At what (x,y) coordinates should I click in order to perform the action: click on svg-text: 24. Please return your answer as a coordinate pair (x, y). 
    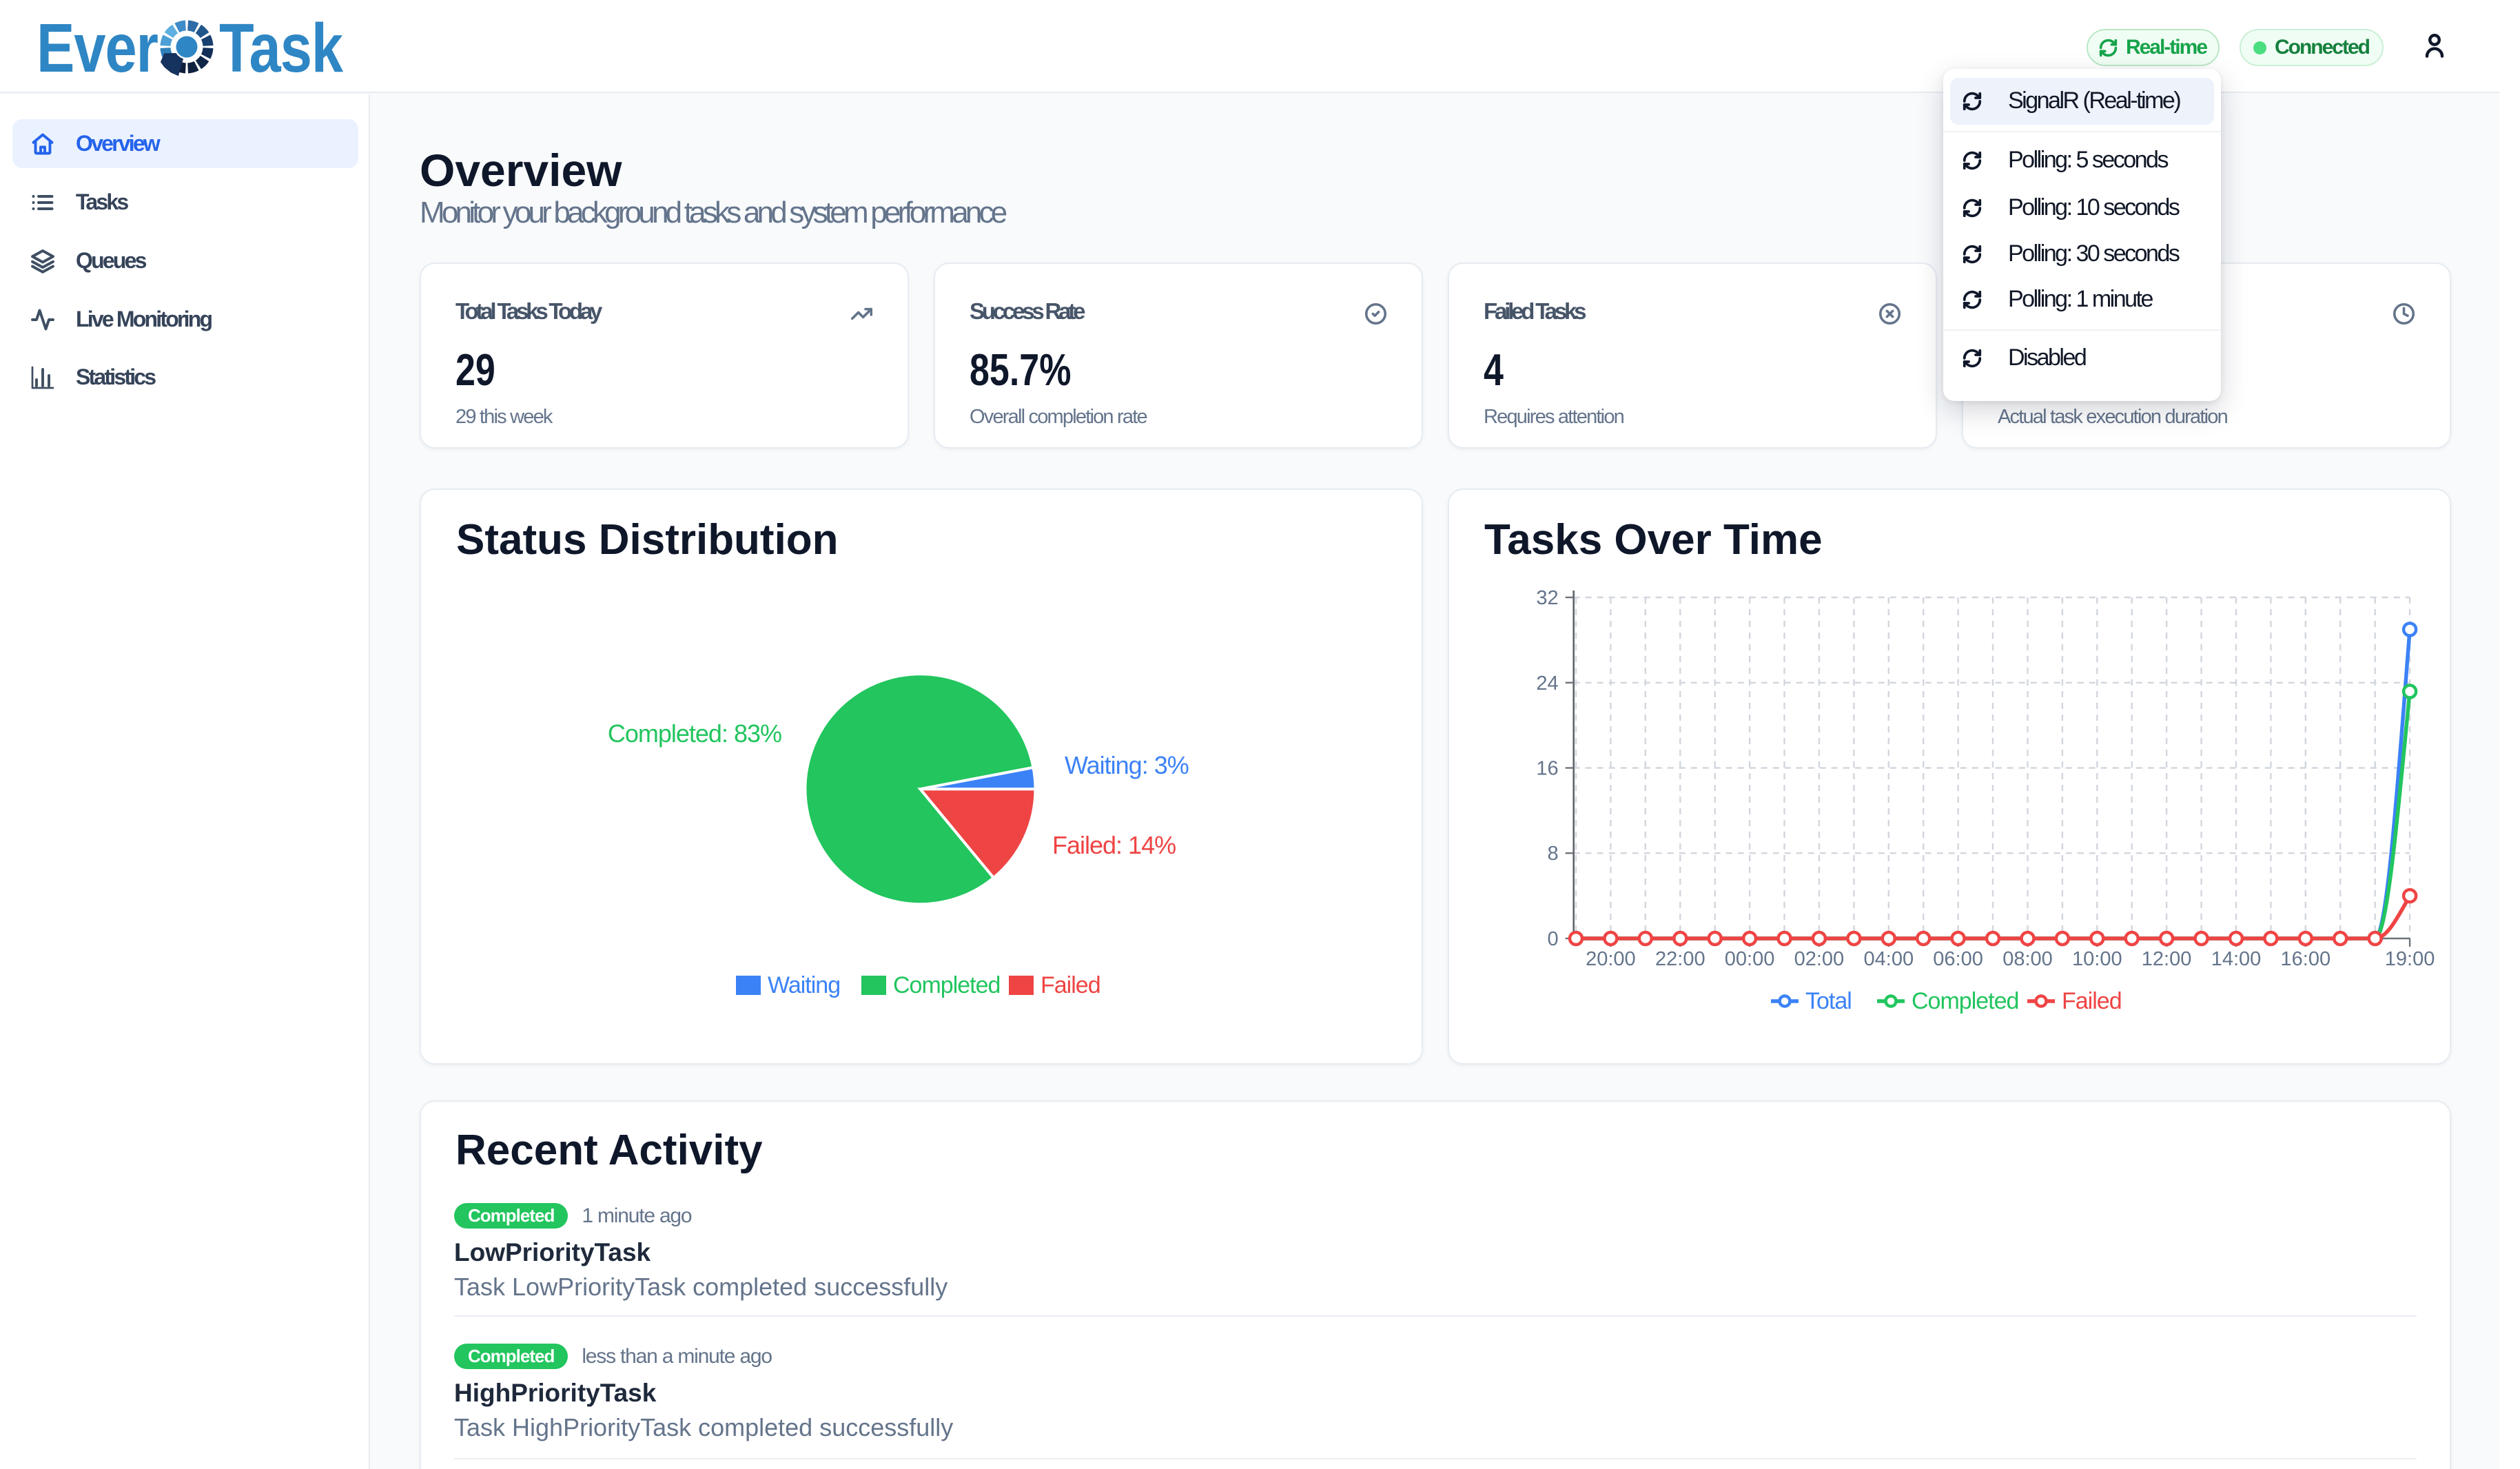
    Looking at the image, I should click on (1547, 683).